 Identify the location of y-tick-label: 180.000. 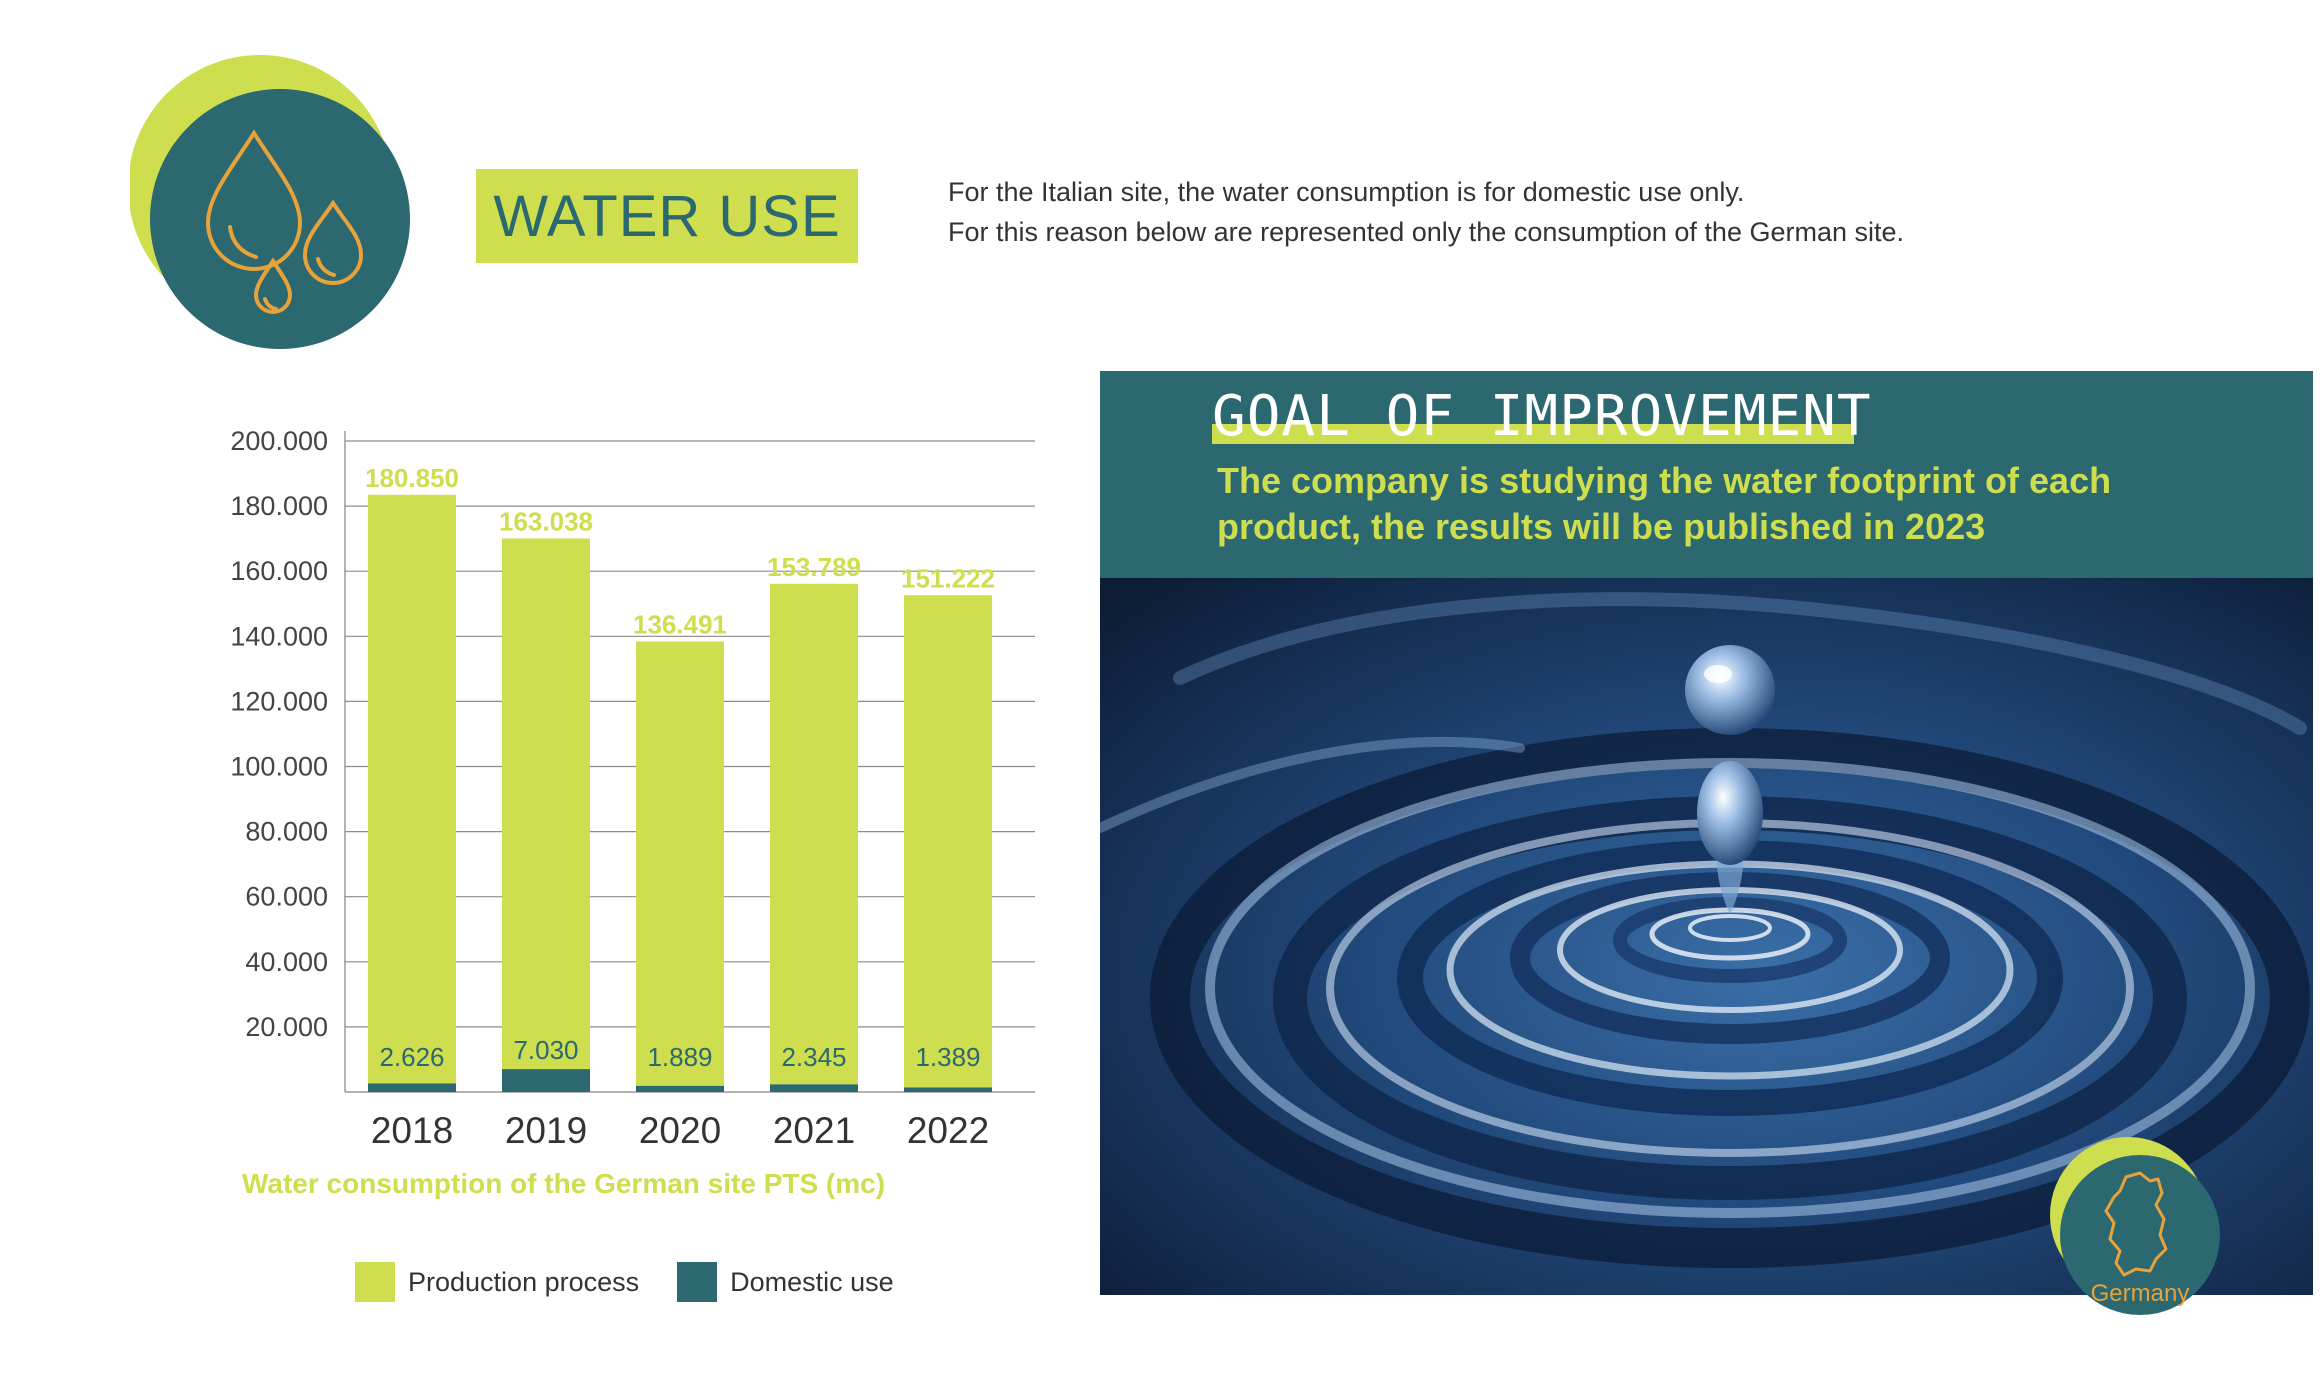
(279, 506).